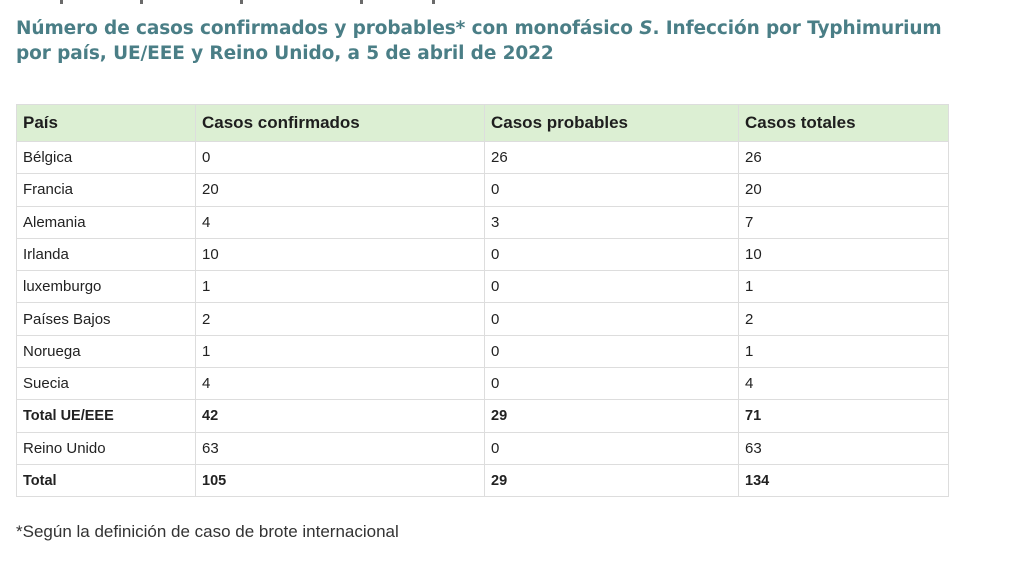 The width and height of the screenshot is (1024, 576). Describe the element at coordinates (250, 2) in the screenshot. I see `clipped-top-edge` at that location.